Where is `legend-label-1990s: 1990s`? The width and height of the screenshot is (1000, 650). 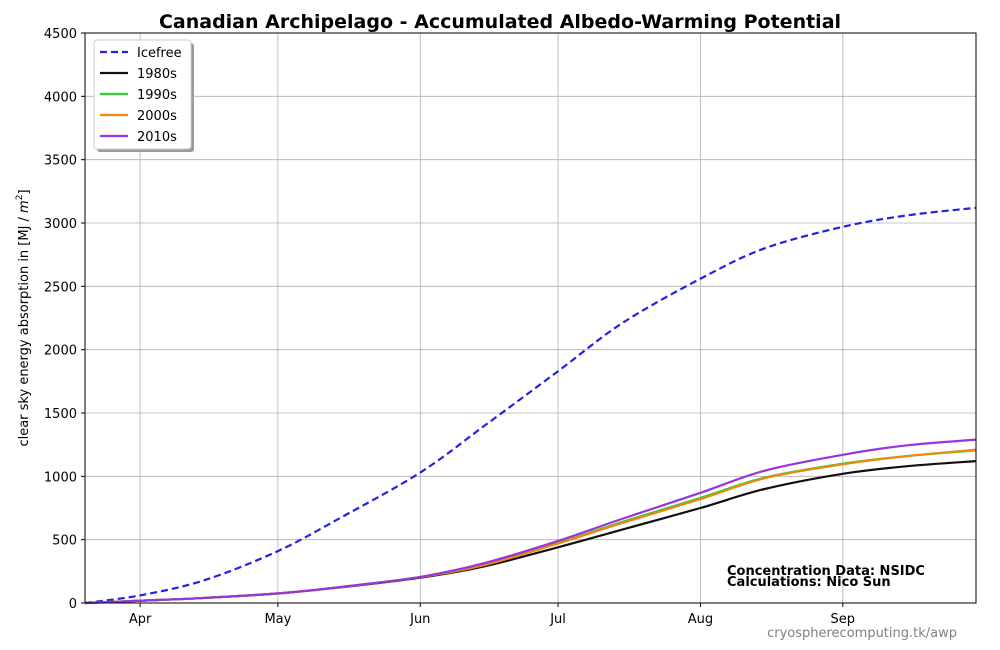
legend-label-1990s: 1990s is located at coordinates (157, 95).